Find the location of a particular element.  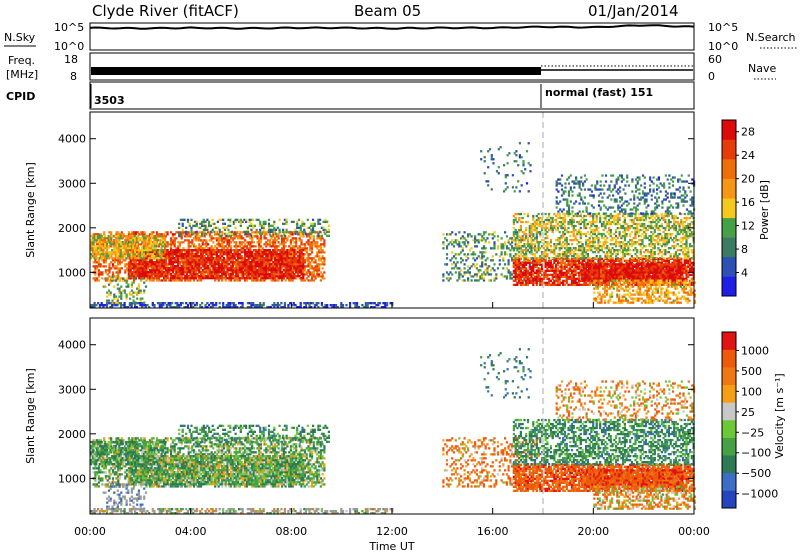

nsearch-tick-top: 10^5 is located at coordinates (723, 27).